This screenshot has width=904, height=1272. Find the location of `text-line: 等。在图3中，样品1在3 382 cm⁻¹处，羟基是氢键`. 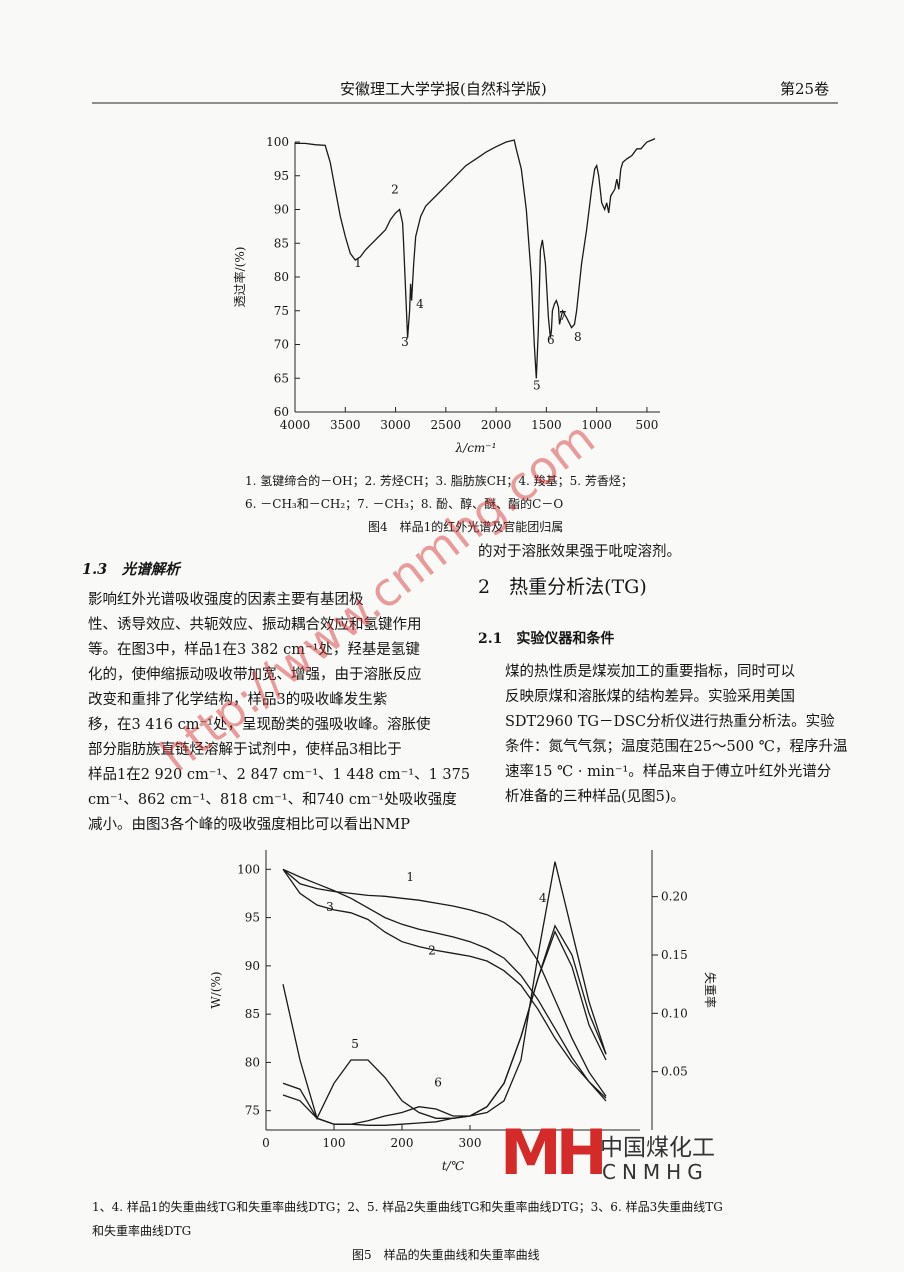

text-line: 等。在图3中，样品1在3 382 cm⁻¹处，羟基是氢键 is located at coordinates (254, 650).